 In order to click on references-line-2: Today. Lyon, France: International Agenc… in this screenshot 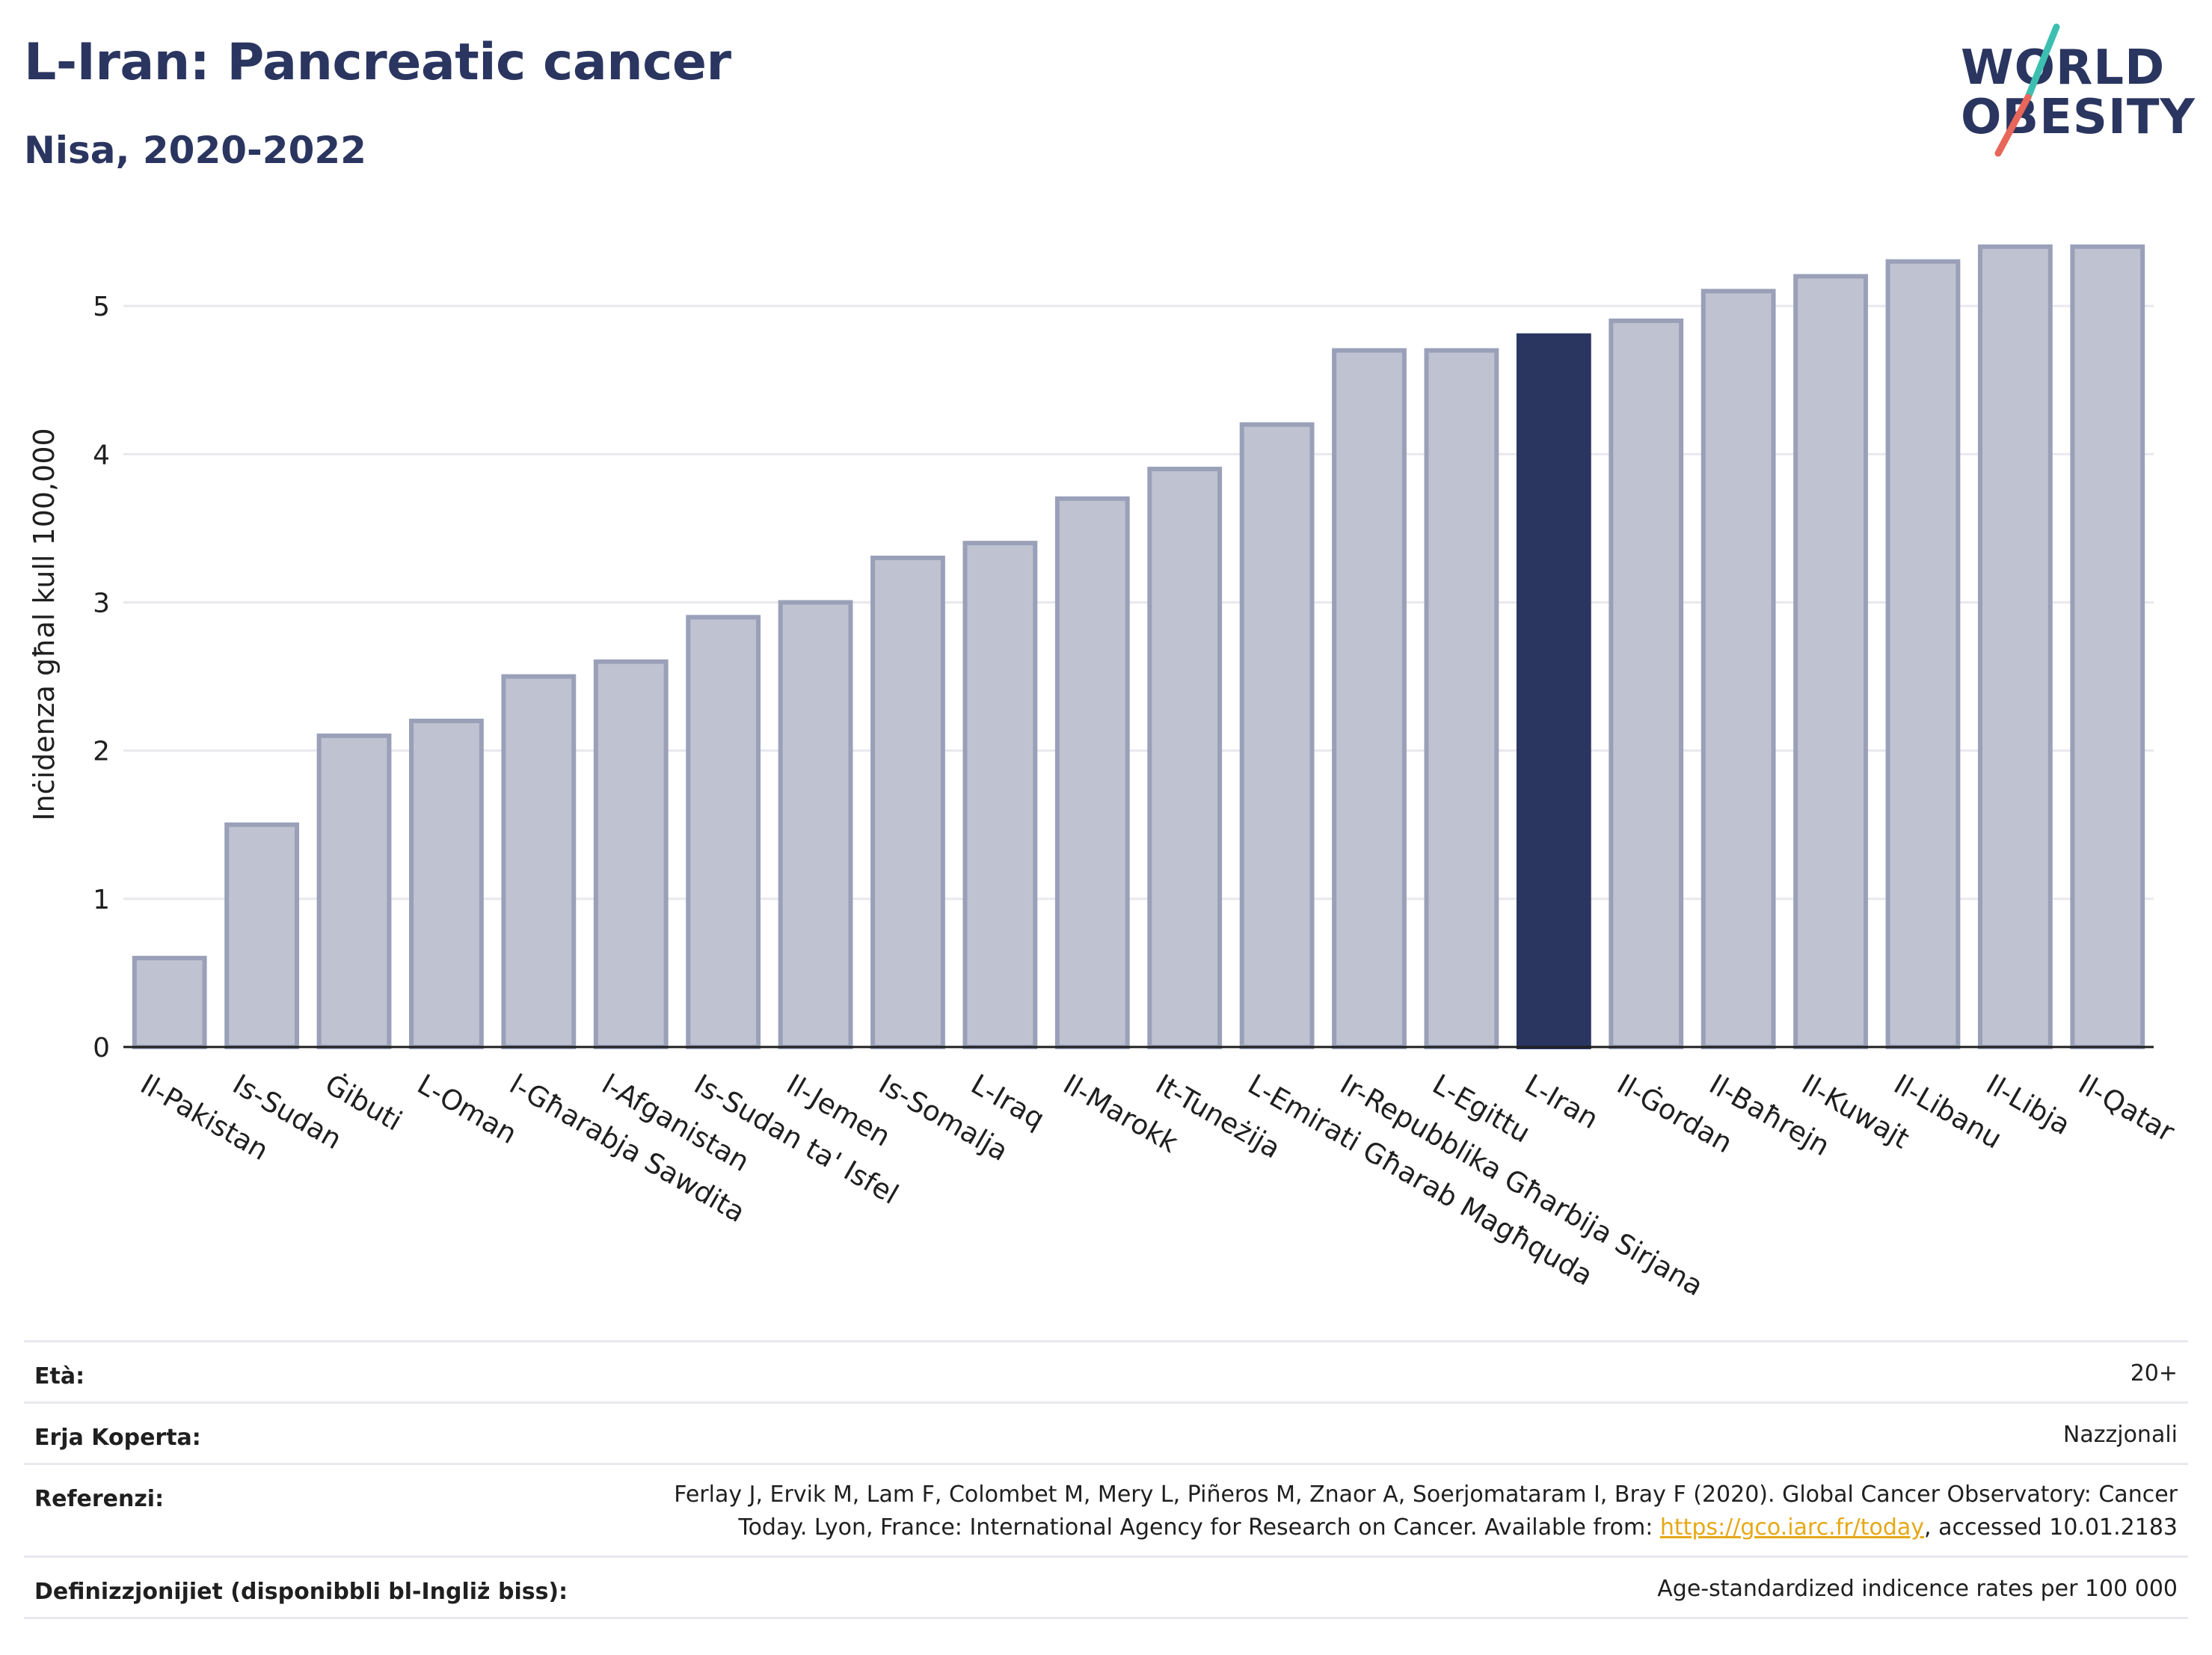, I will do `click(1426, 1527)`.